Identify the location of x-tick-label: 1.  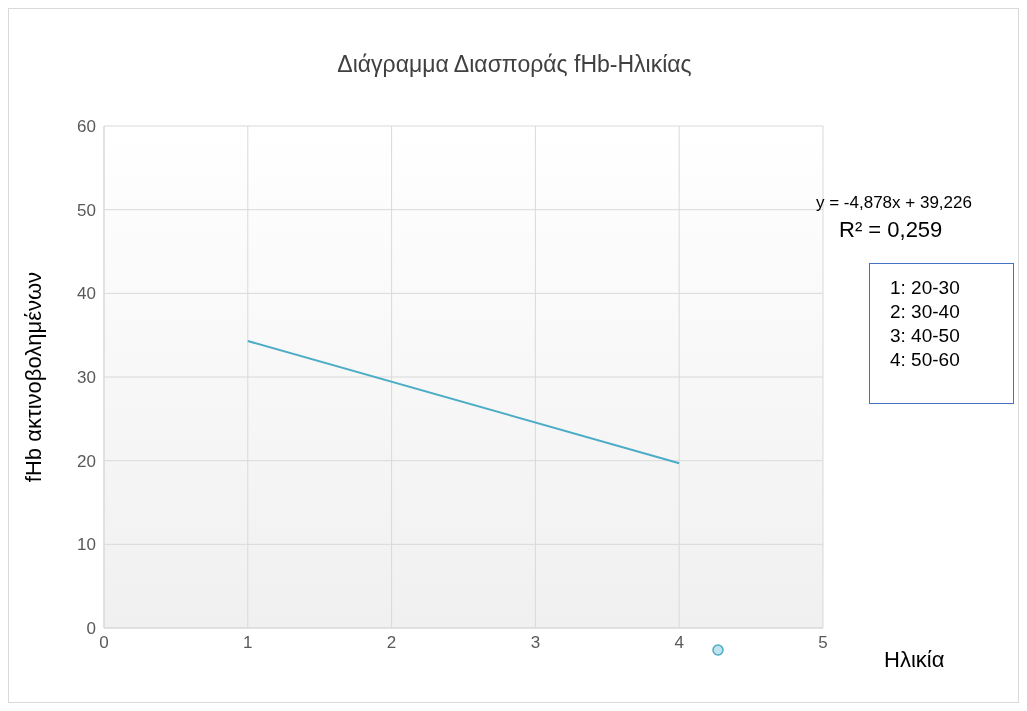
(248, 643).